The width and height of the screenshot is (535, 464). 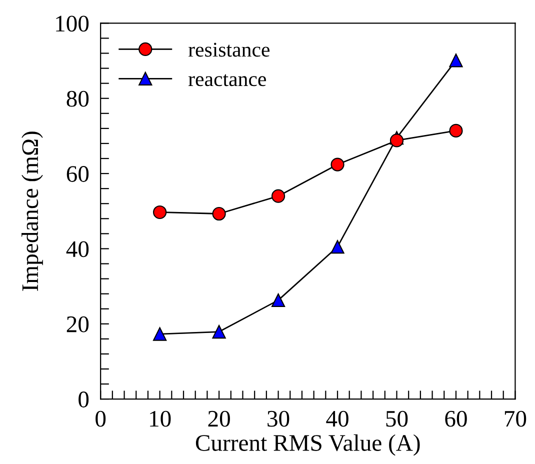 What do you see at coordinates (101, 418) in the screenshot?
I see `x-tick-label: 0` at bounding box center [101, 418].